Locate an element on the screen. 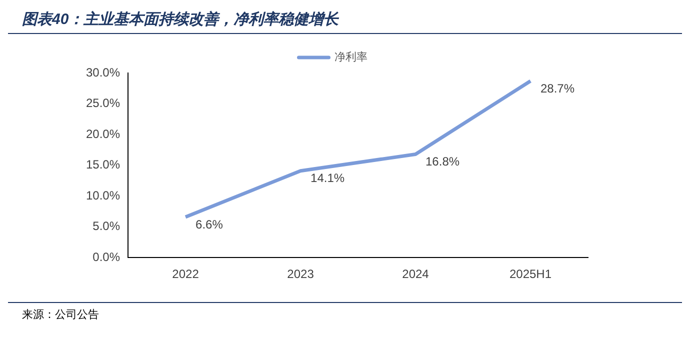  y-tick-label: 20.0% is located at coordinates (103, 133).